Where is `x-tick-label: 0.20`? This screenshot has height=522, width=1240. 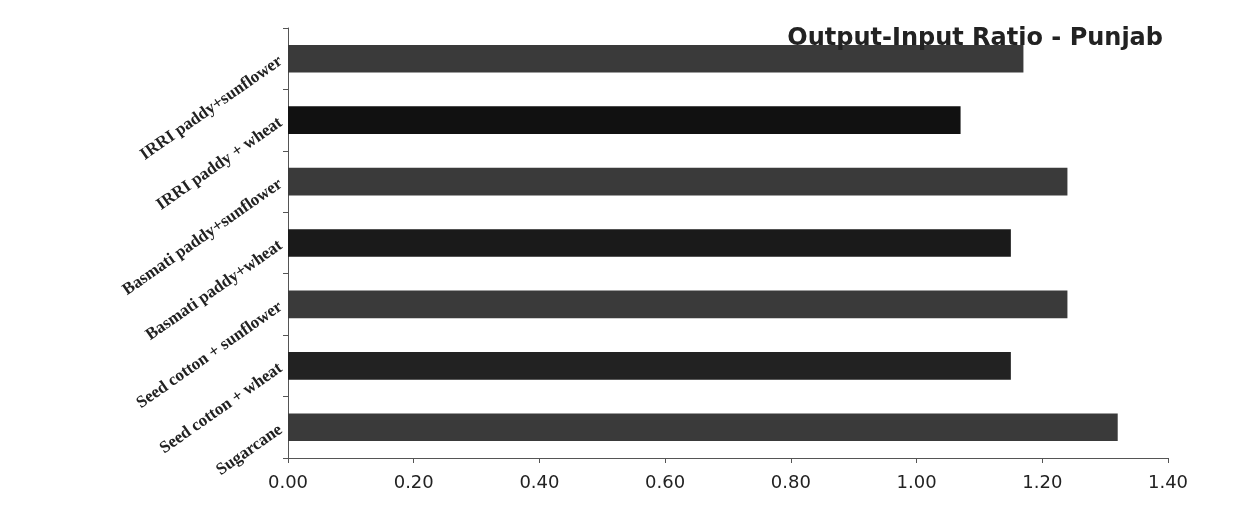 x-tick-label: 0.20 is located at coordinates (413, 481).